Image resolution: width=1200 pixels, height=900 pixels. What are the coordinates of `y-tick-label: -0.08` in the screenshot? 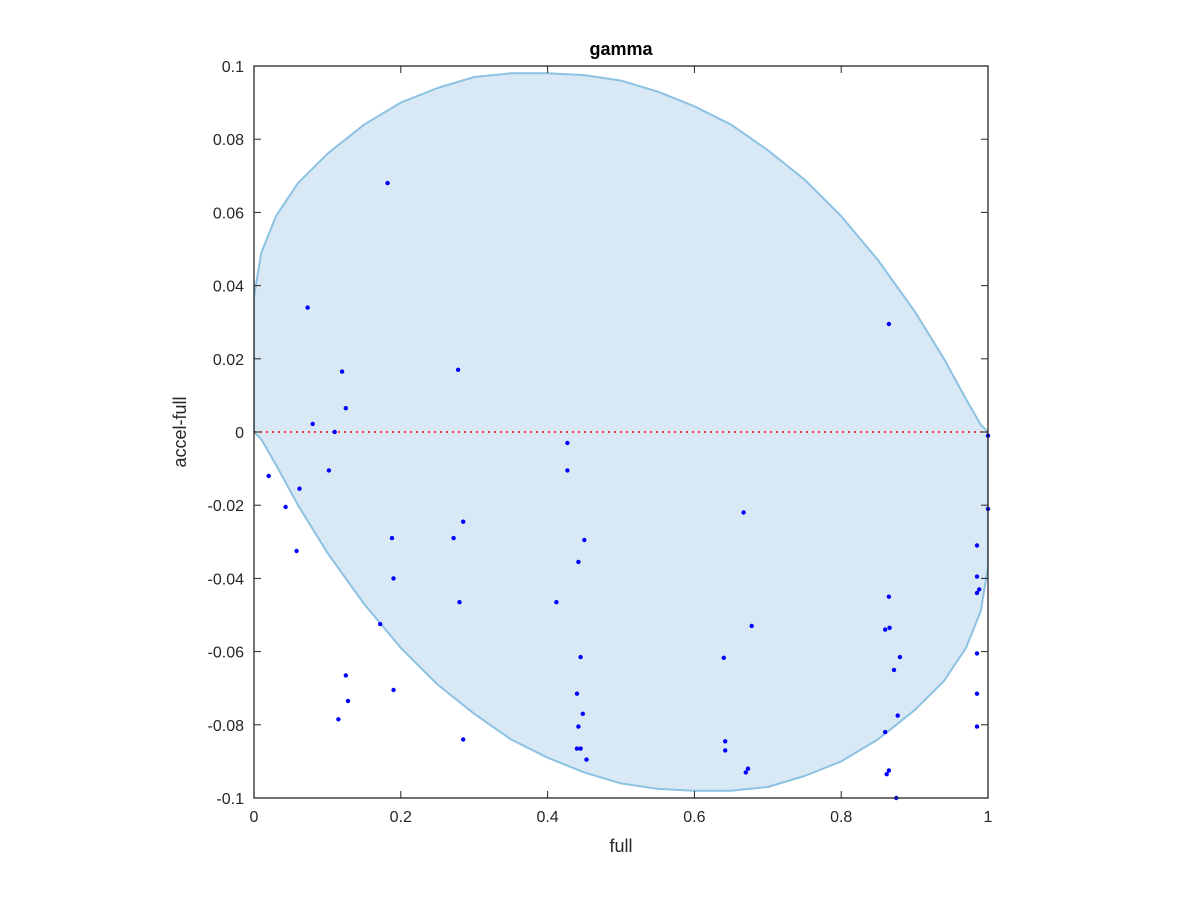 It's located at (226, 726).